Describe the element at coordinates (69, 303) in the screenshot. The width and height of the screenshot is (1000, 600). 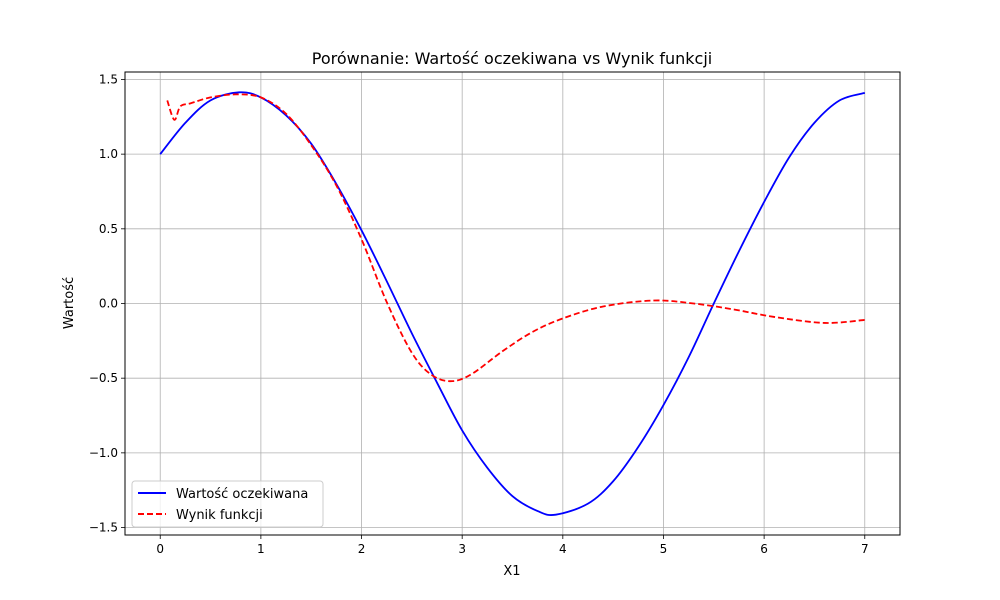
I see `y-axis-label: Wartość` at that location.